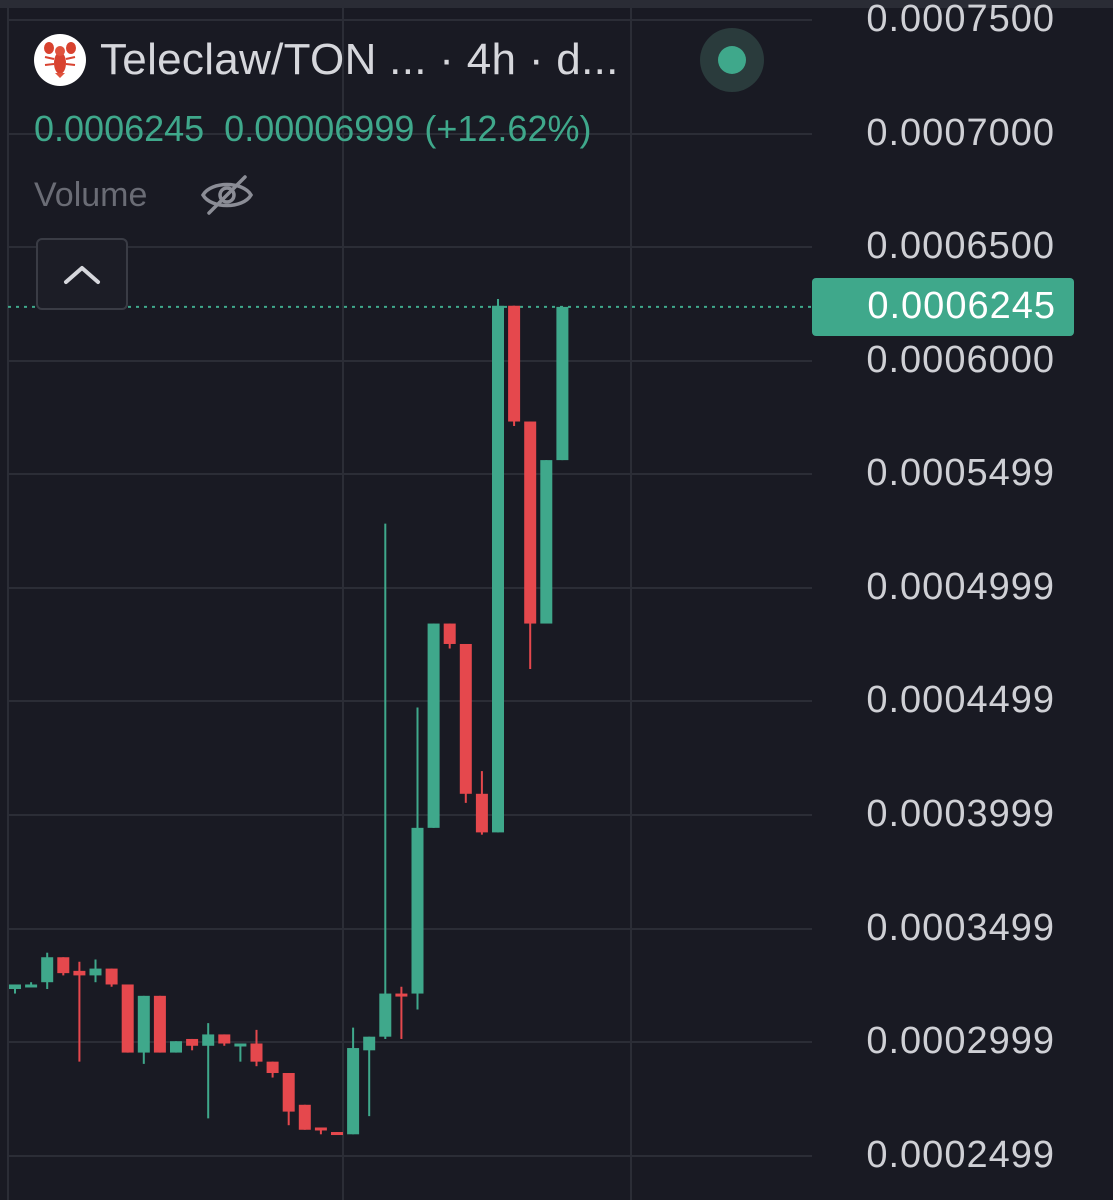  What do you see at coordinates (227, 195) in the screenshot?
I see `eye-off-icon` at bounding box center [227, 195].